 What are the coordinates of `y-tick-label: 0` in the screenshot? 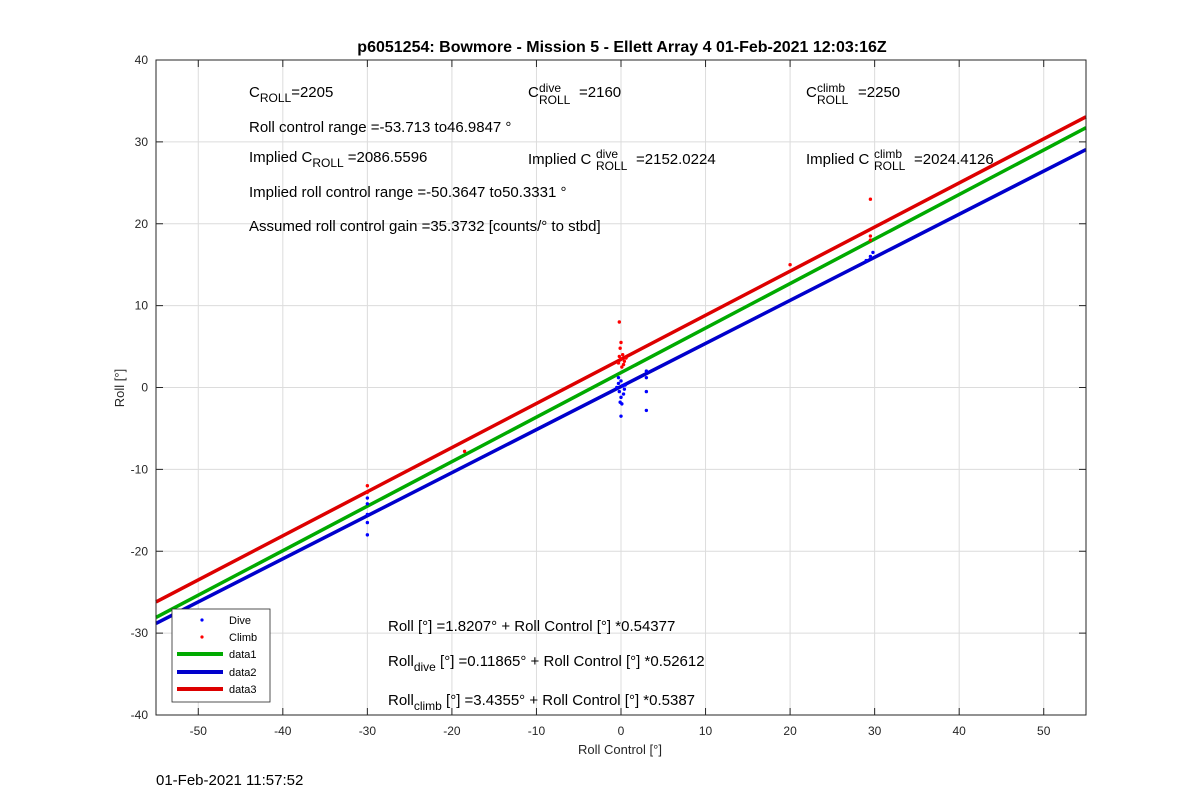 It's located at (144, 388).